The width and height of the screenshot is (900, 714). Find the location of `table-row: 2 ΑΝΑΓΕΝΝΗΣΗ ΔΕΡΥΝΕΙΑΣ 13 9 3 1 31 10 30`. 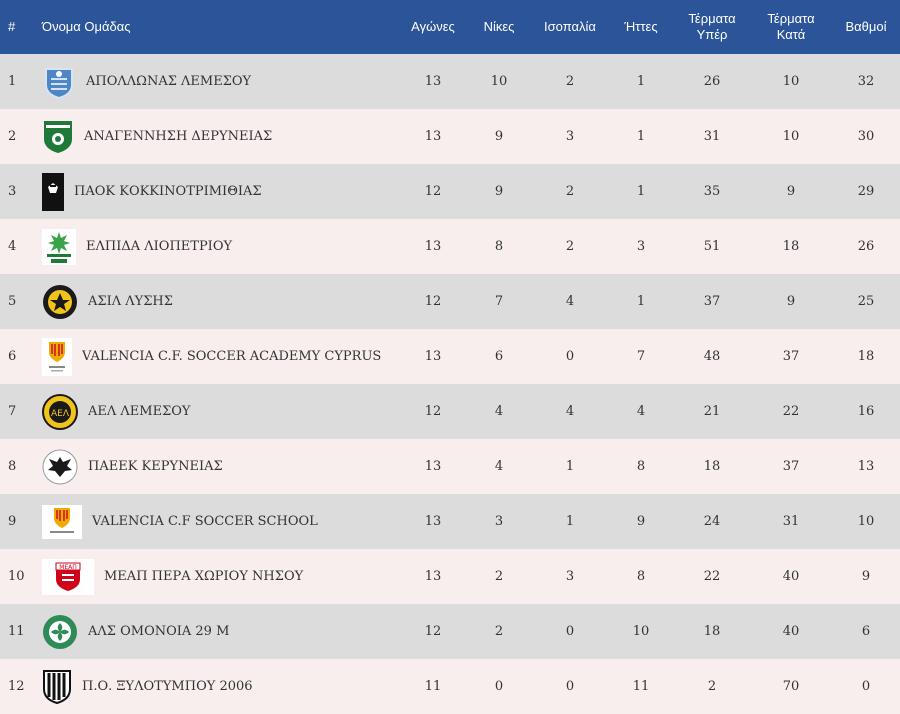

table-row: 2 ΑΝΑΓΕΝΝΗΣΗ ΔΕΡΥΝΕΙΑΣ 13 9 3 1 31 10 30 is located at coordinates (450, 136).